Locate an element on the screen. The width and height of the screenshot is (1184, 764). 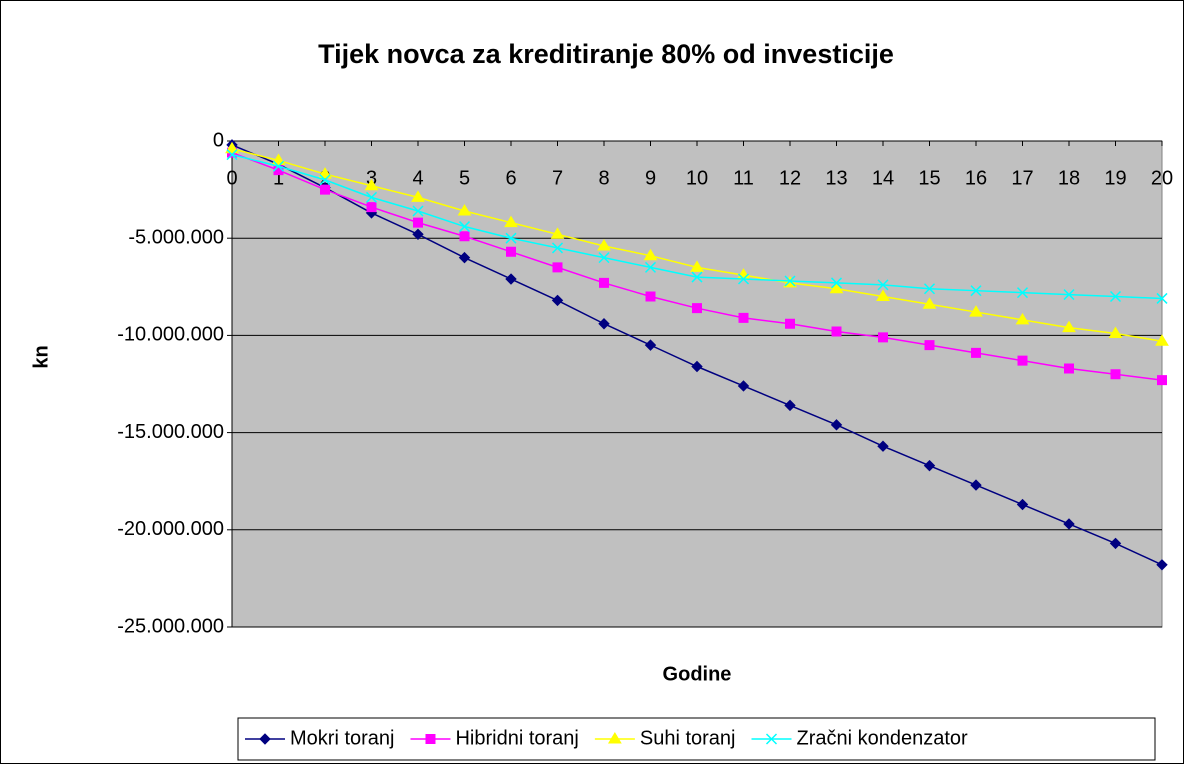
x-tick-label: 5 is located at coordinates (464, 178).